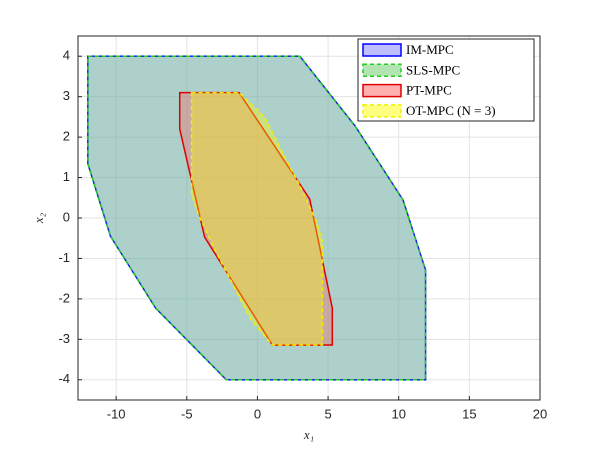 The image size is (598, 449). Describe the element at coordinates (540, 413) in the screenshot. I see `x-tick-label: 20` at that location.